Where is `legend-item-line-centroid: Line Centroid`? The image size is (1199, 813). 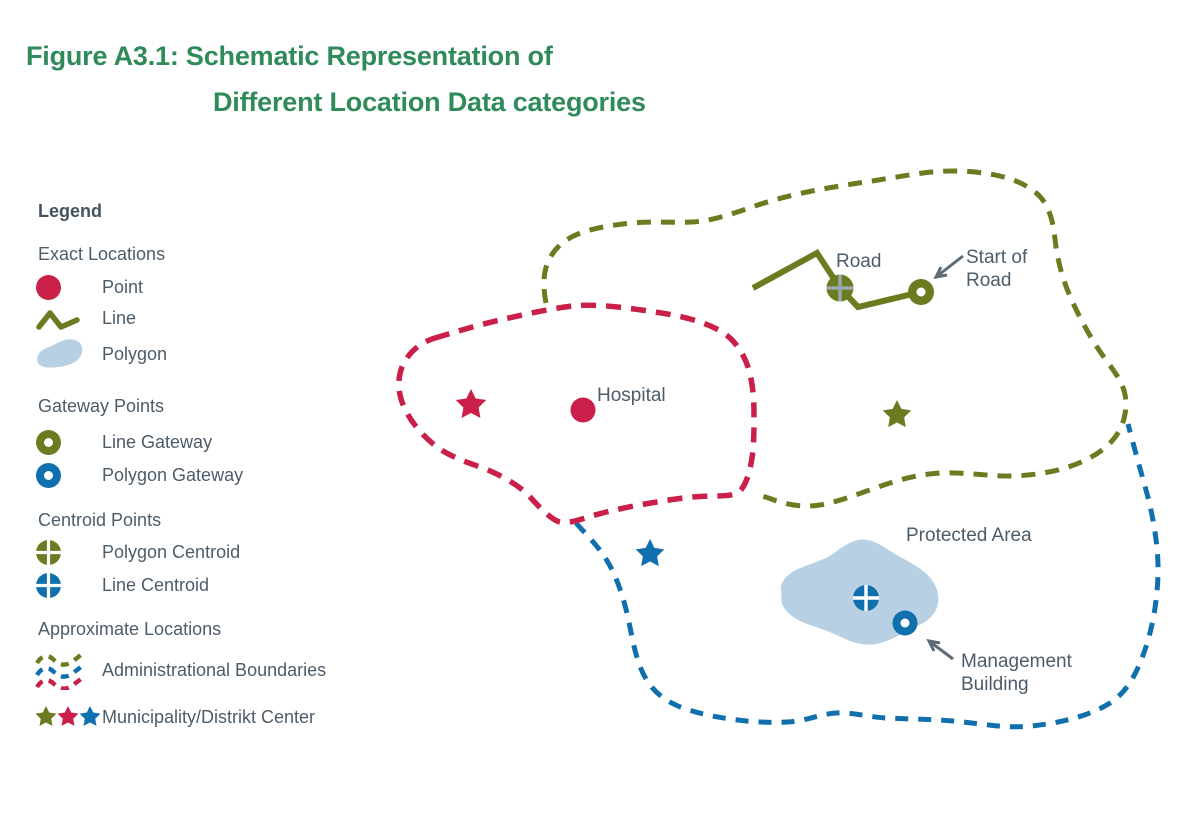
legend-item-line-centroid: Line Centroid is located at coordinates (122, 585).